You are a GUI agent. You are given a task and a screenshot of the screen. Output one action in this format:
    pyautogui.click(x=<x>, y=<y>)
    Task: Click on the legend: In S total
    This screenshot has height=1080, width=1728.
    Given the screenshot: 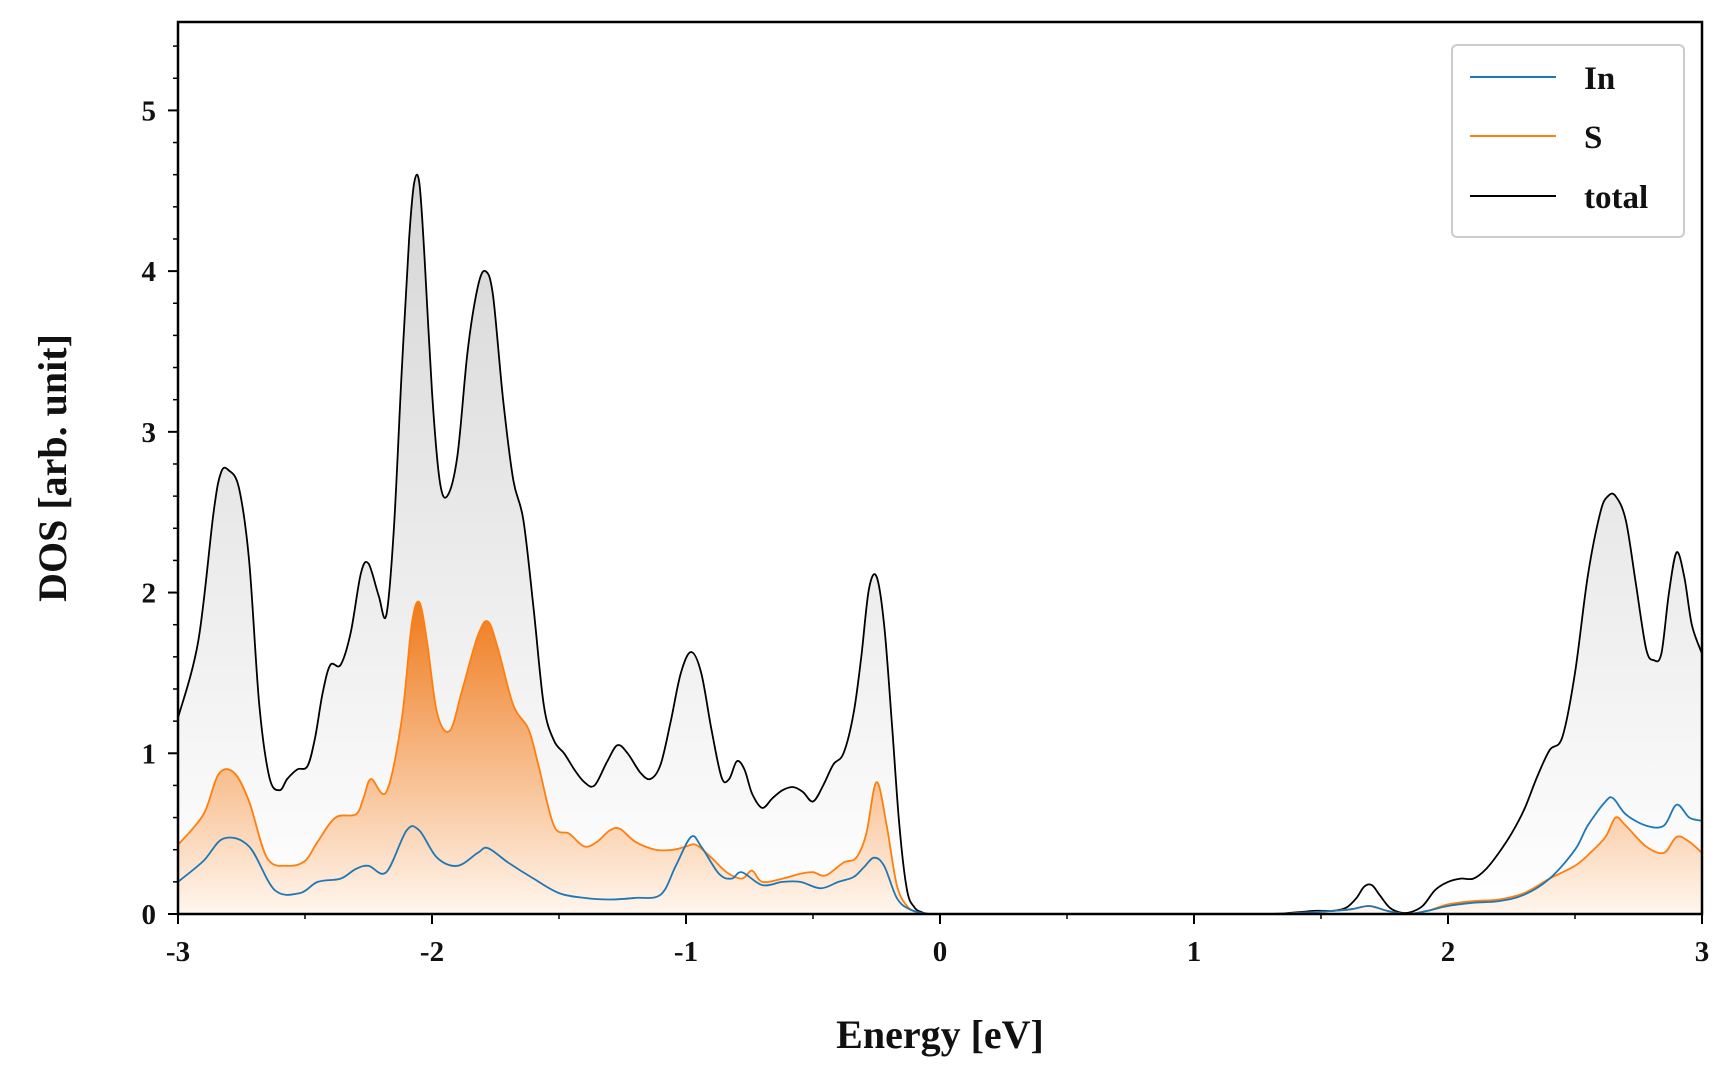 What is the action you would take?
    pyautogui.click(x=1568, y=141)
    